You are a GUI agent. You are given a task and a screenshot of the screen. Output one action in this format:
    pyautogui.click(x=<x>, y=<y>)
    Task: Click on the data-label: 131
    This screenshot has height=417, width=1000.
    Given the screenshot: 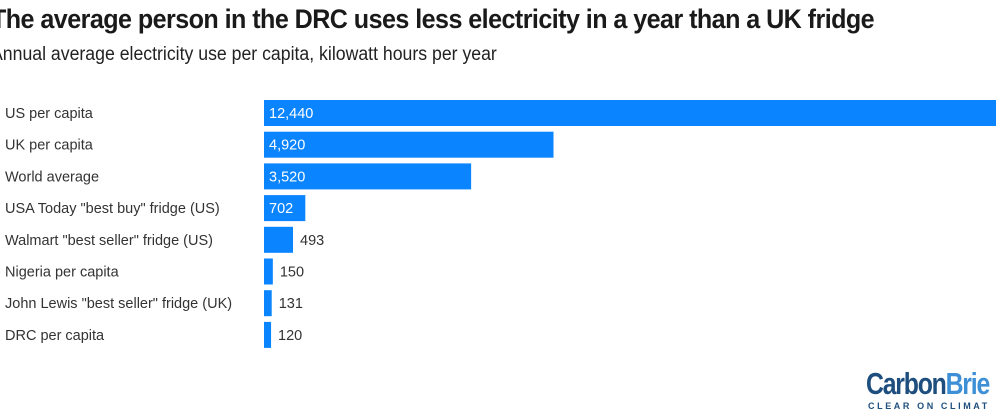 What is the action you would take?
    pyautogui.click(x=291, y=304)
    